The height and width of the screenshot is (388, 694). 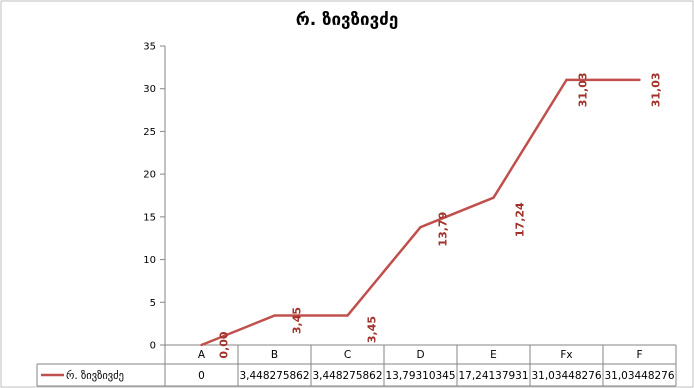 What do you see at coordinates (224, 344) in the screenshot?
I see `data-label: 0,00` at bounding box center [224, 344].